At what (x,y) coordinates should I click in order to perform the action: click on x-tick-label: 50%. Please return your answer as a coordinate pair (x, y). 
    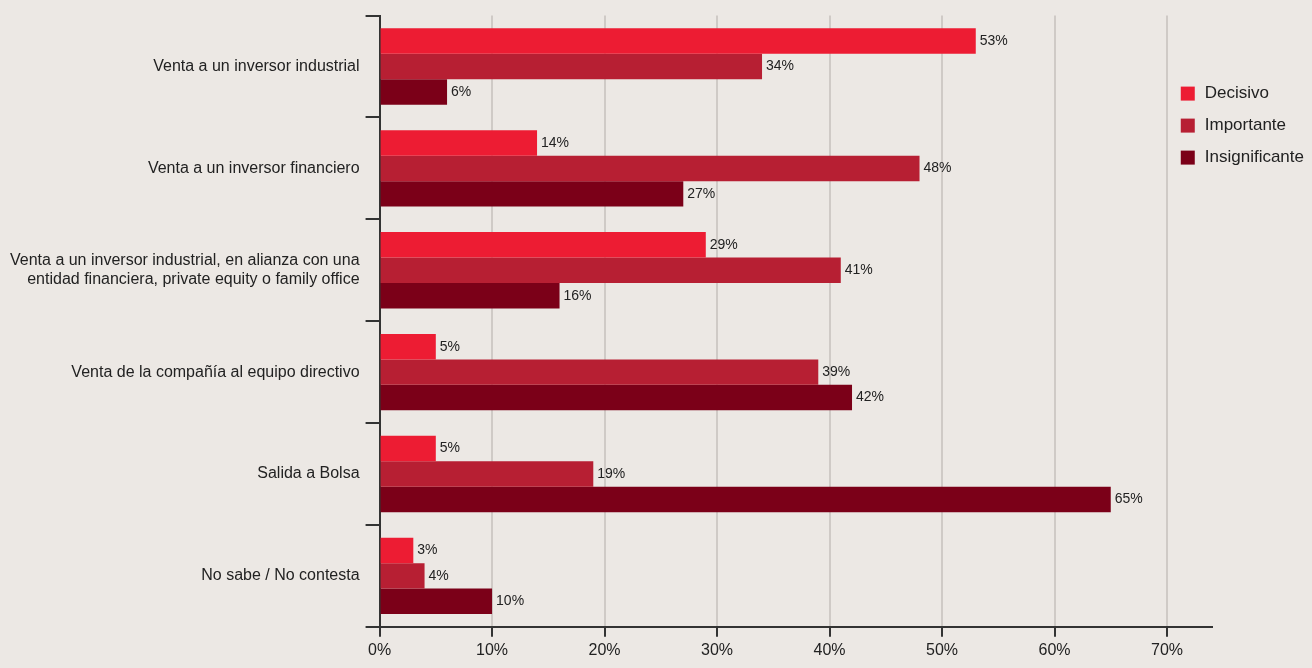
    Looking at the image, I should click on (942, 649).